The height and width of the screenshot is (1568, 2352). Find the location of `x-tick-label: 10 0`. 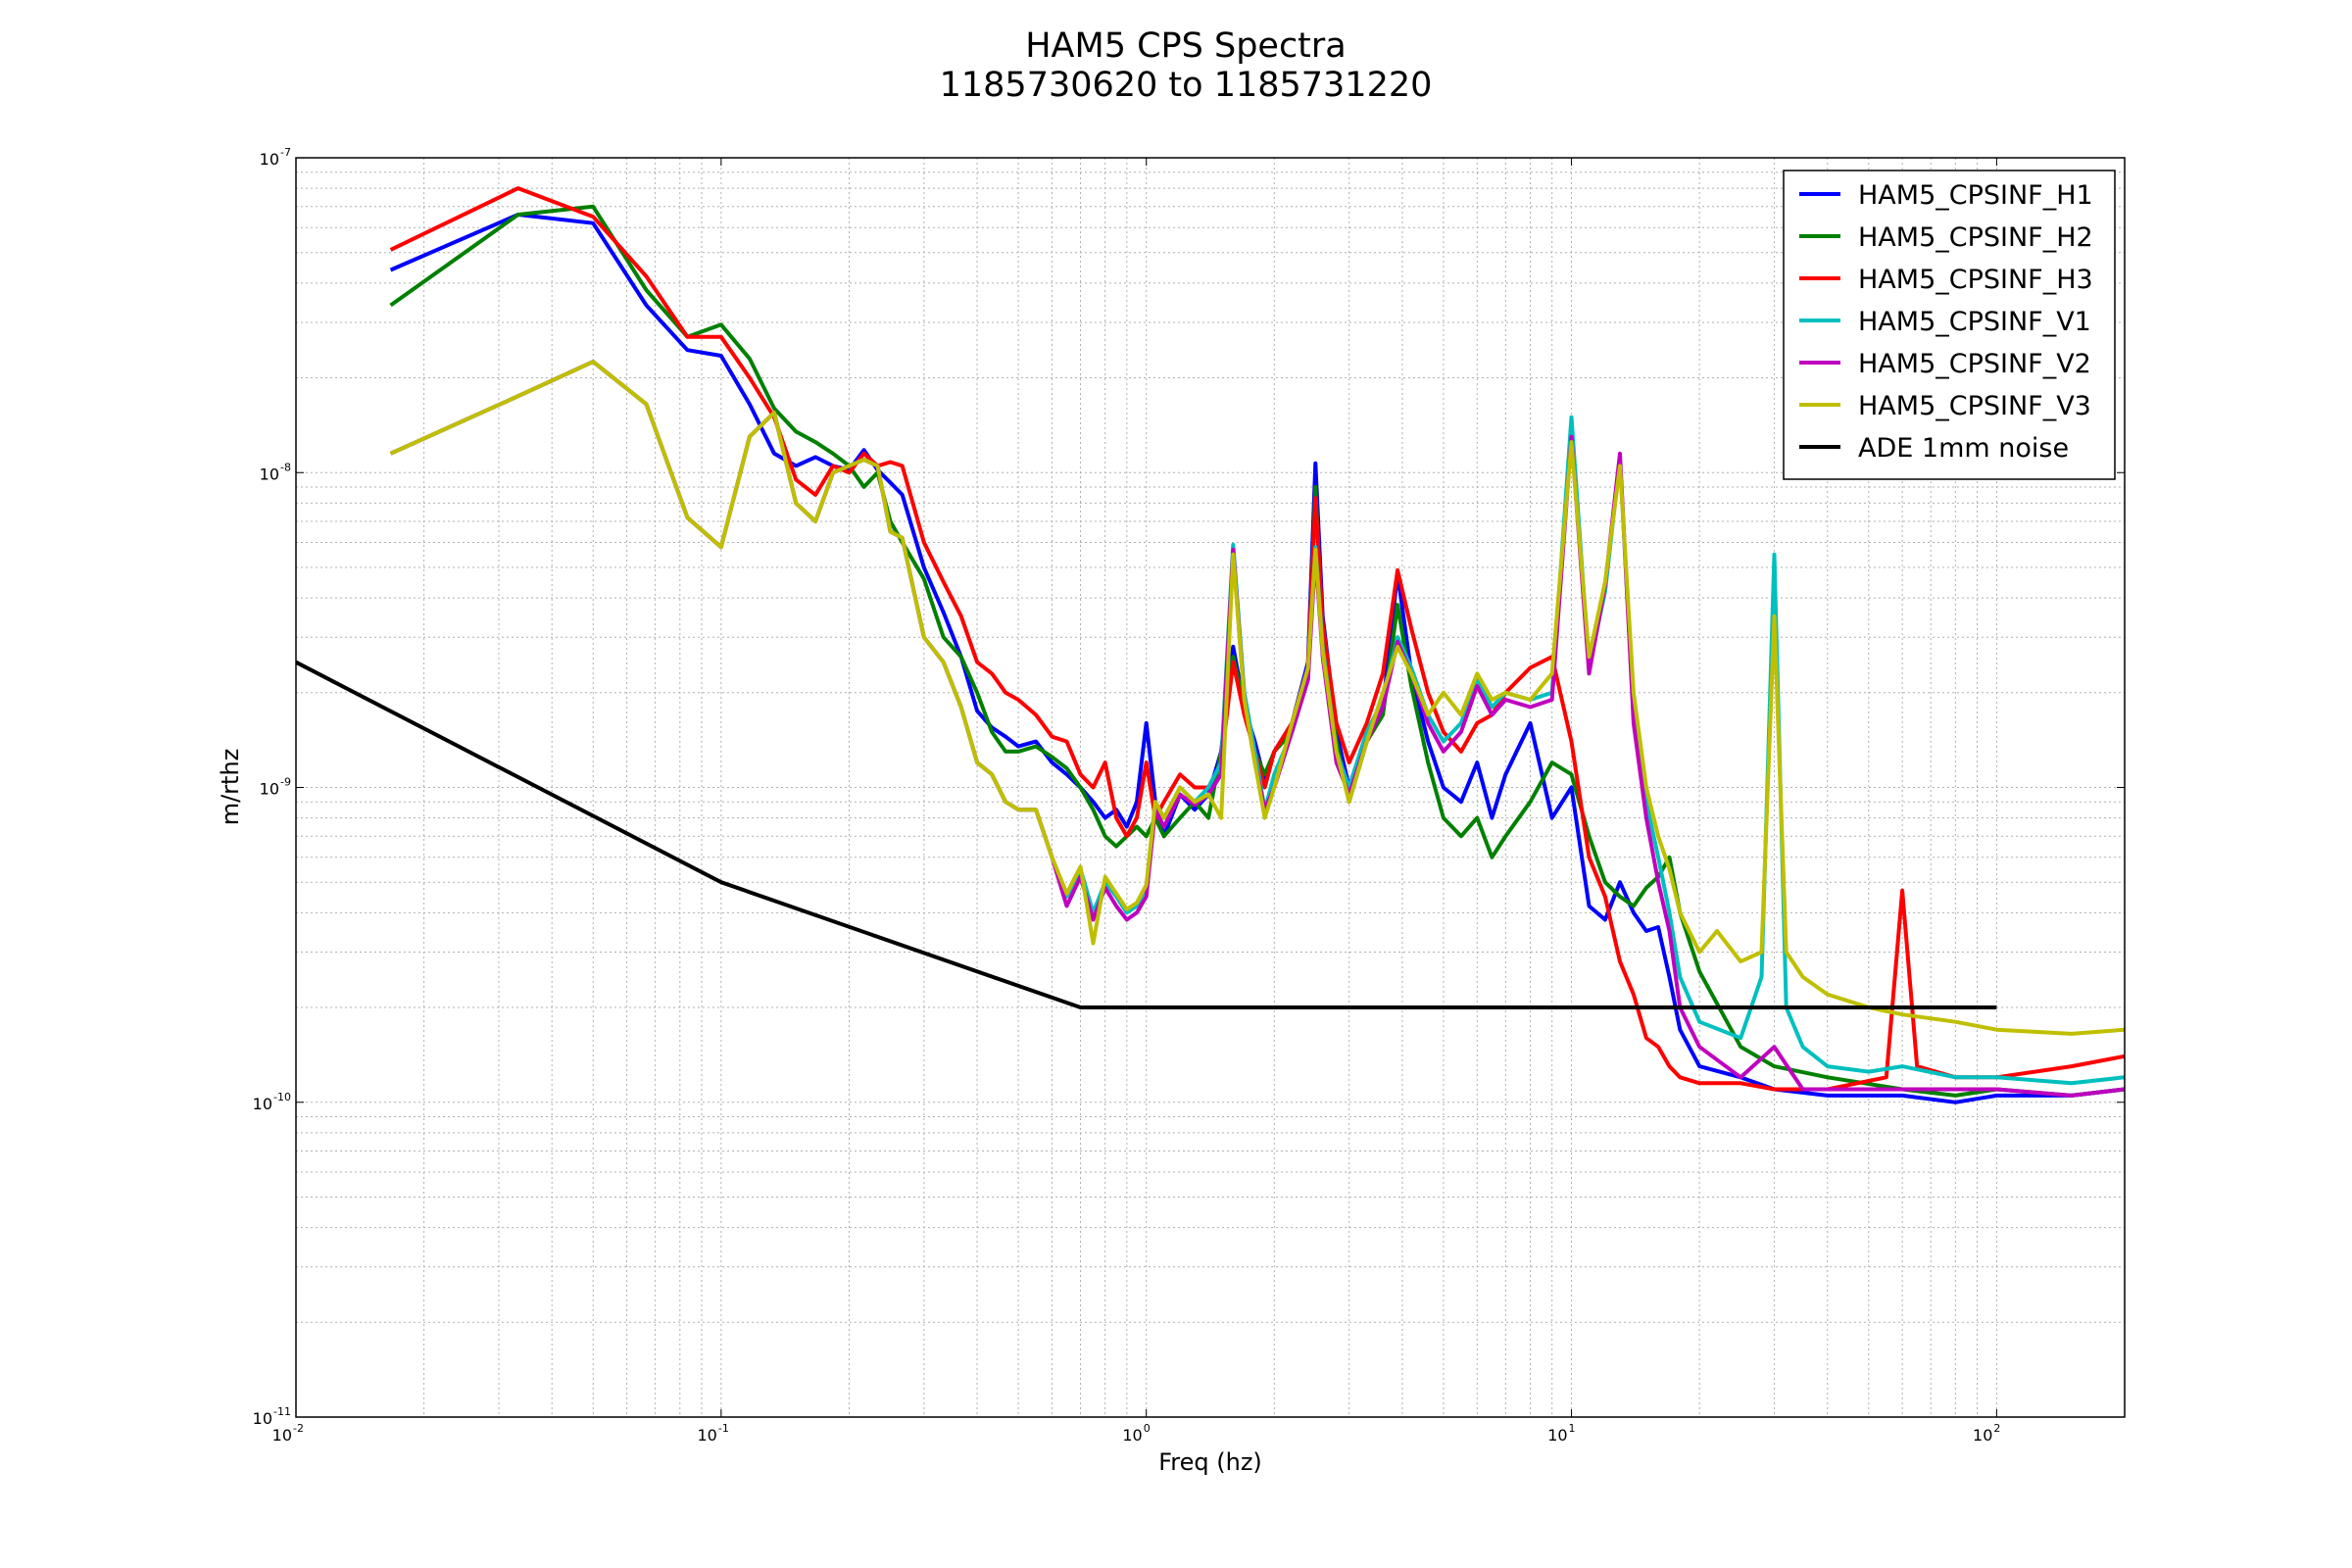

x-tick-label: 10 0 is located at coordinates (1136, 1433).